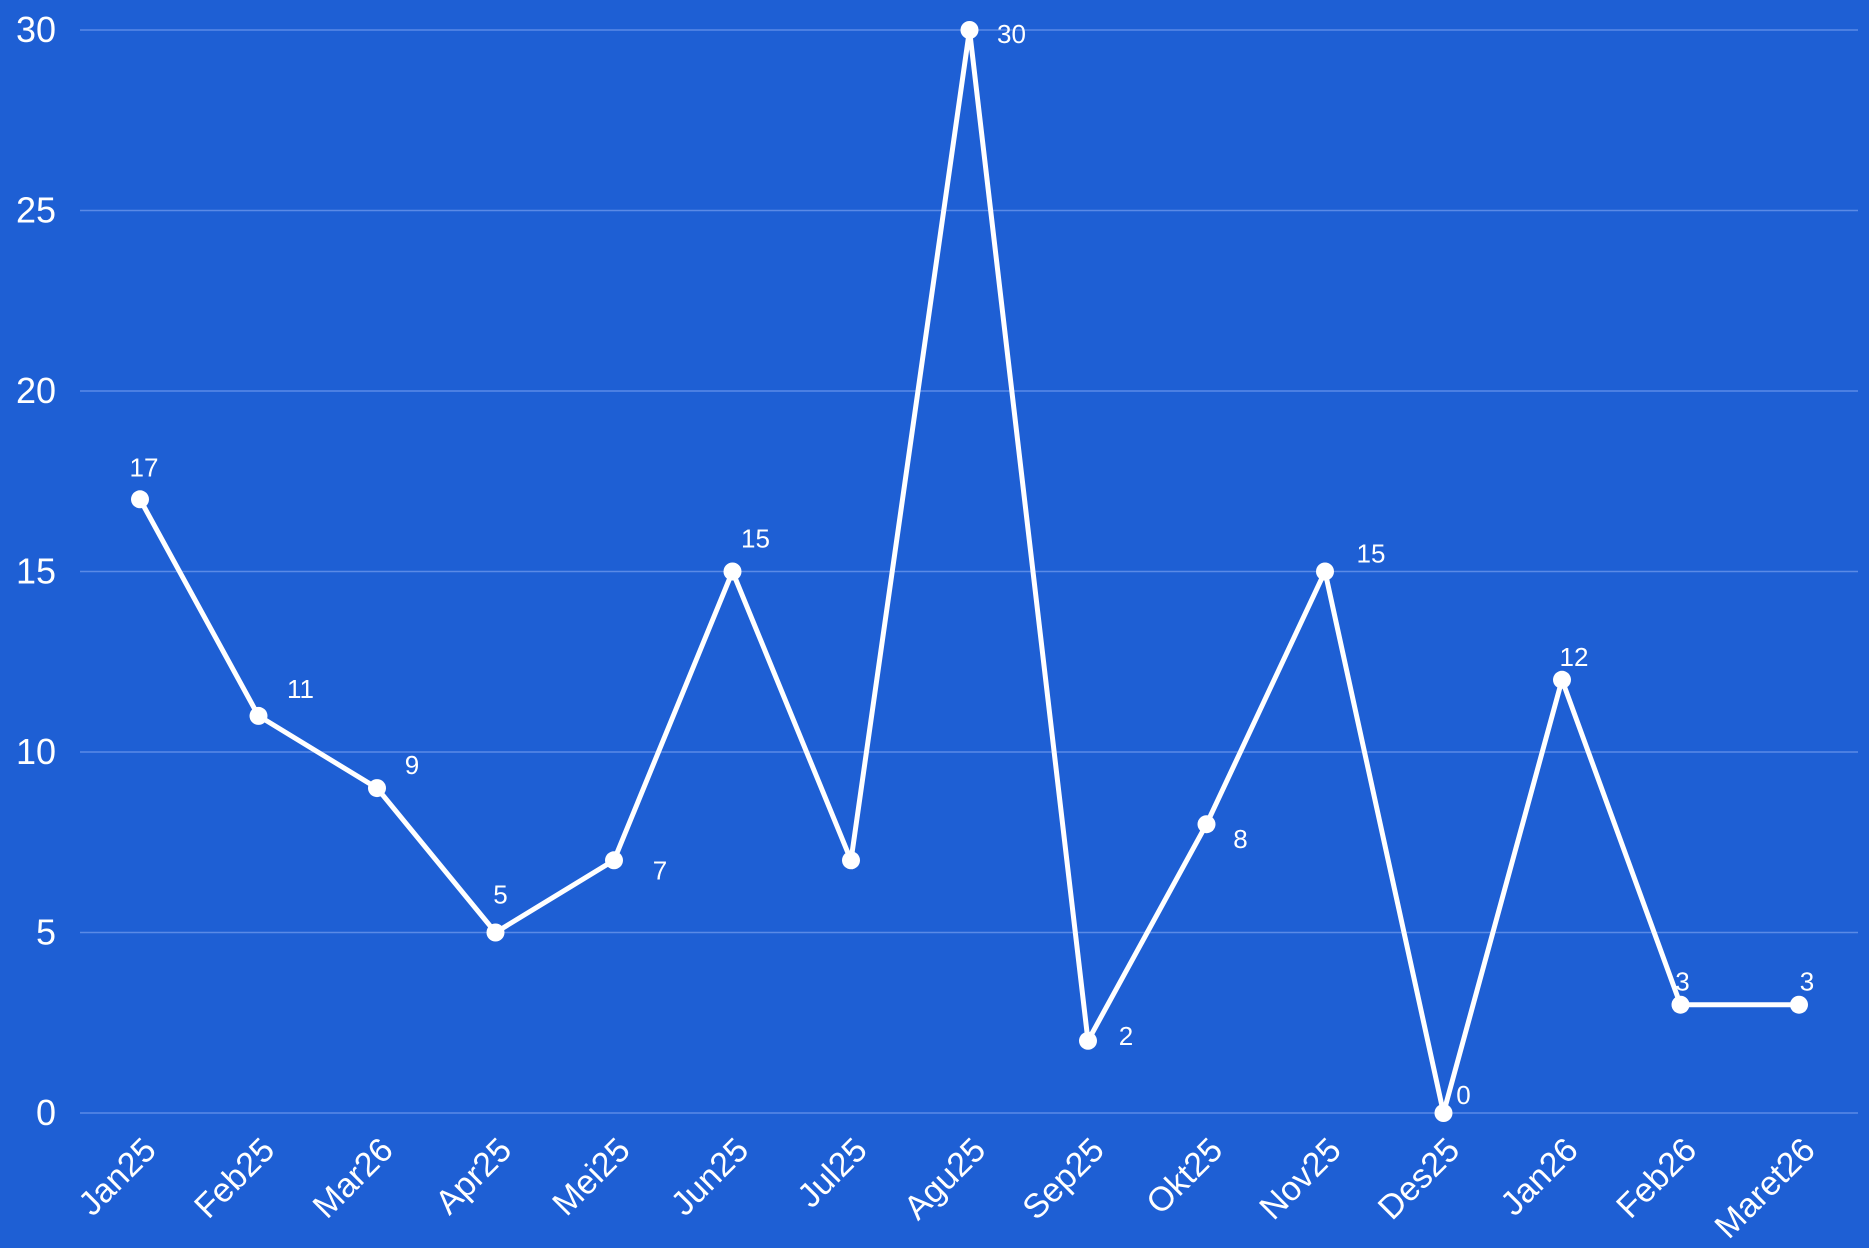 This screenshot has height=1248, width=1869. What do you see at coordinates (46, 1112) in the screenshot?
I see `y-tick-label-0: 0` at bounding box center [46, 1112].